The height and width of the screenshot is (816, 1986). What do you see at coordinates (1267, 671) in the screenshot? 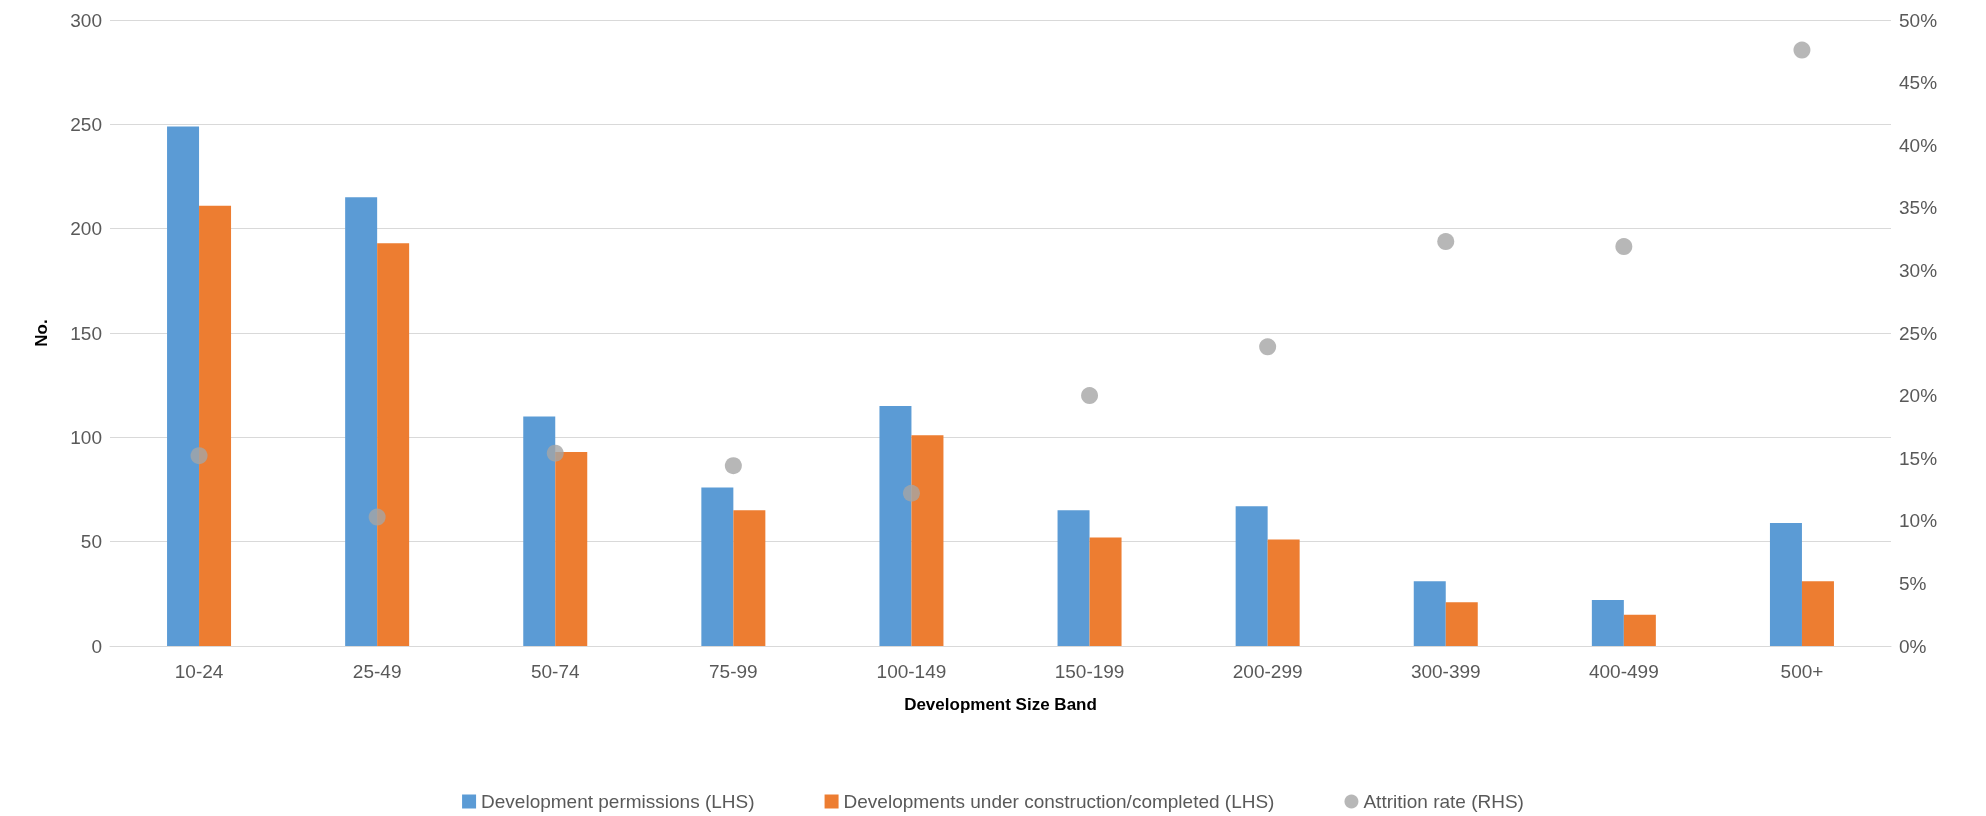
I see `x-tick-label: 200-299` at bounding box center [1267, 671].